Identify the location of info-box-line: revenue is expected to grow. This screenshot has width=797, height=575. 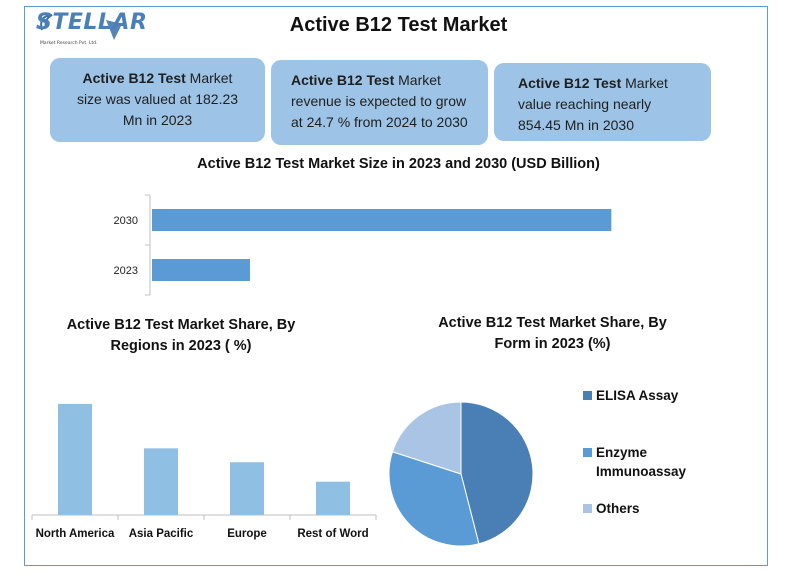
(379, 101).